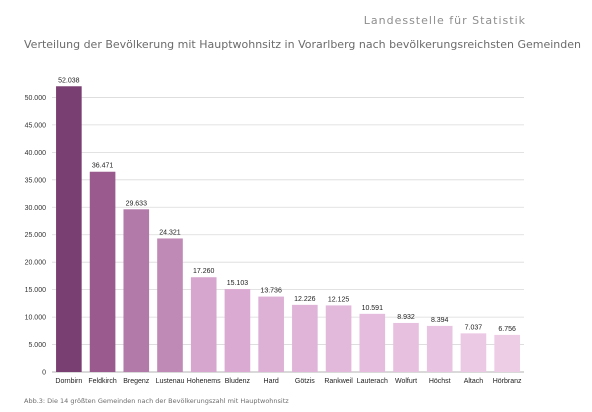  Describe the element at coordinates (507, 329) in the screenshot. I see `value-label: 6.756` at that location.